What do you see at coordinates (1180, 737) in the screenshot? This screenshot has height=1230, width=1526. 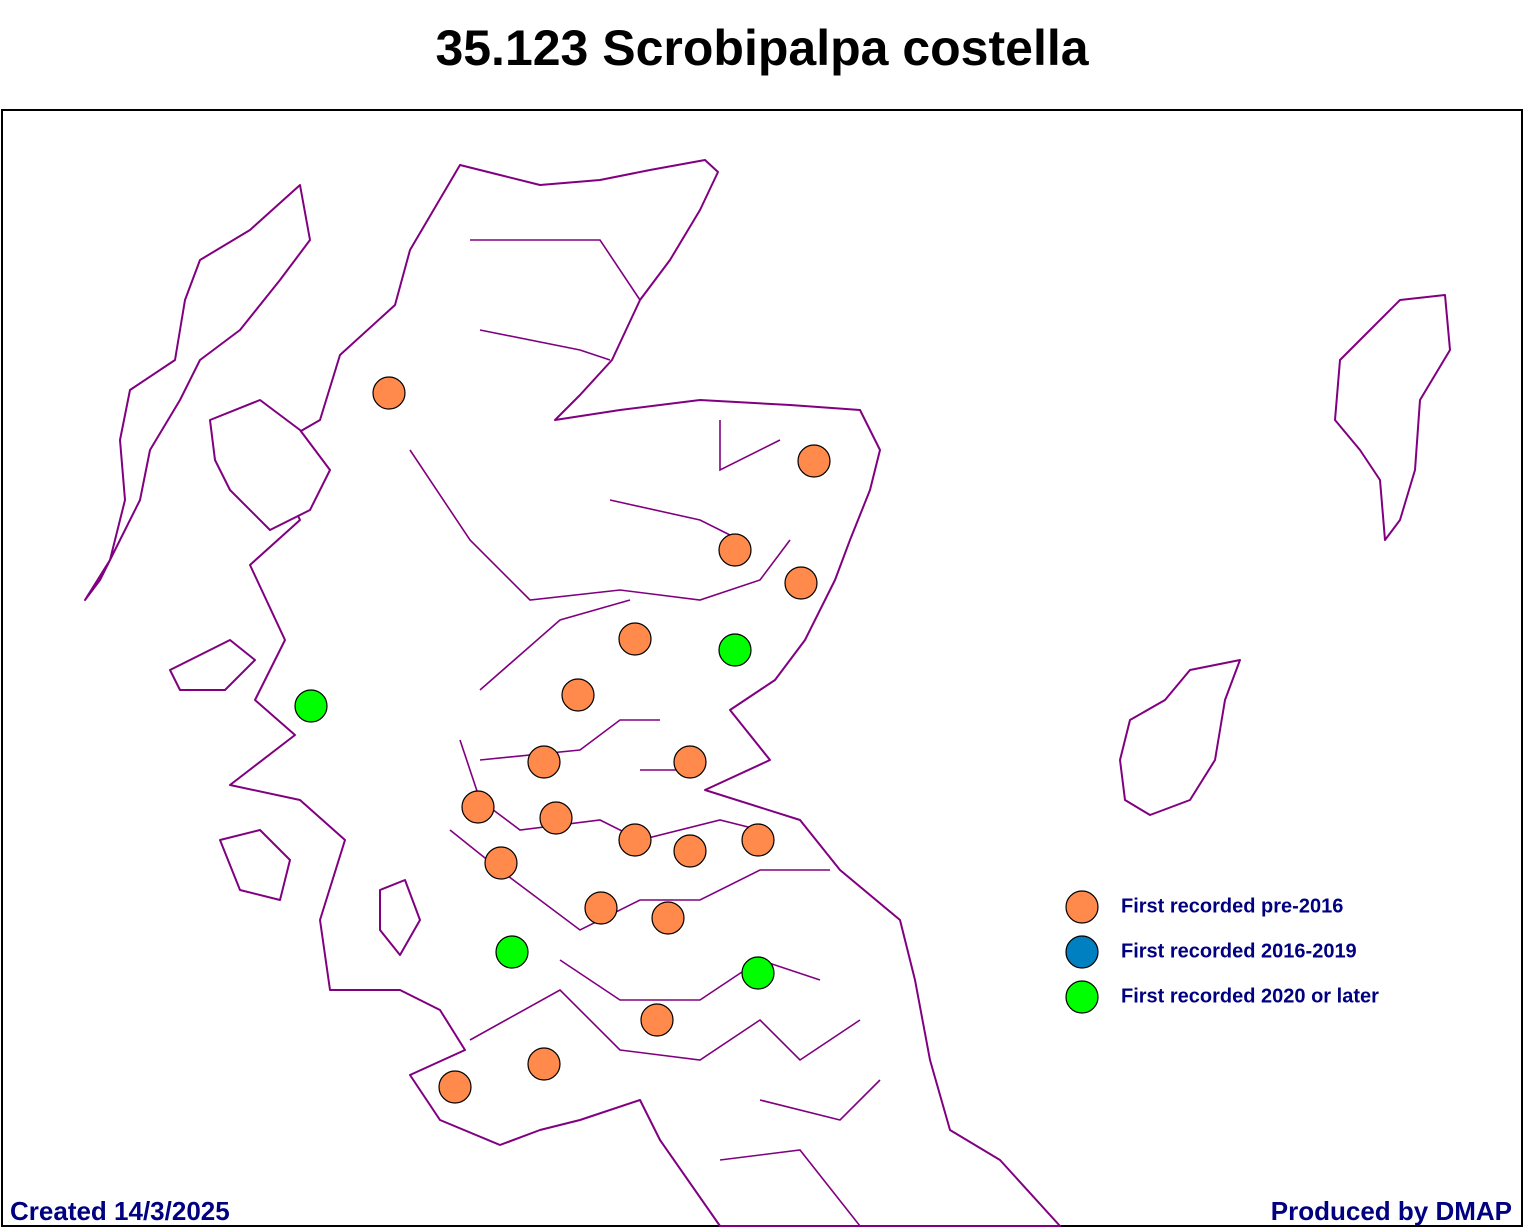 I see `orkney` at bounding box center [1180, 737].